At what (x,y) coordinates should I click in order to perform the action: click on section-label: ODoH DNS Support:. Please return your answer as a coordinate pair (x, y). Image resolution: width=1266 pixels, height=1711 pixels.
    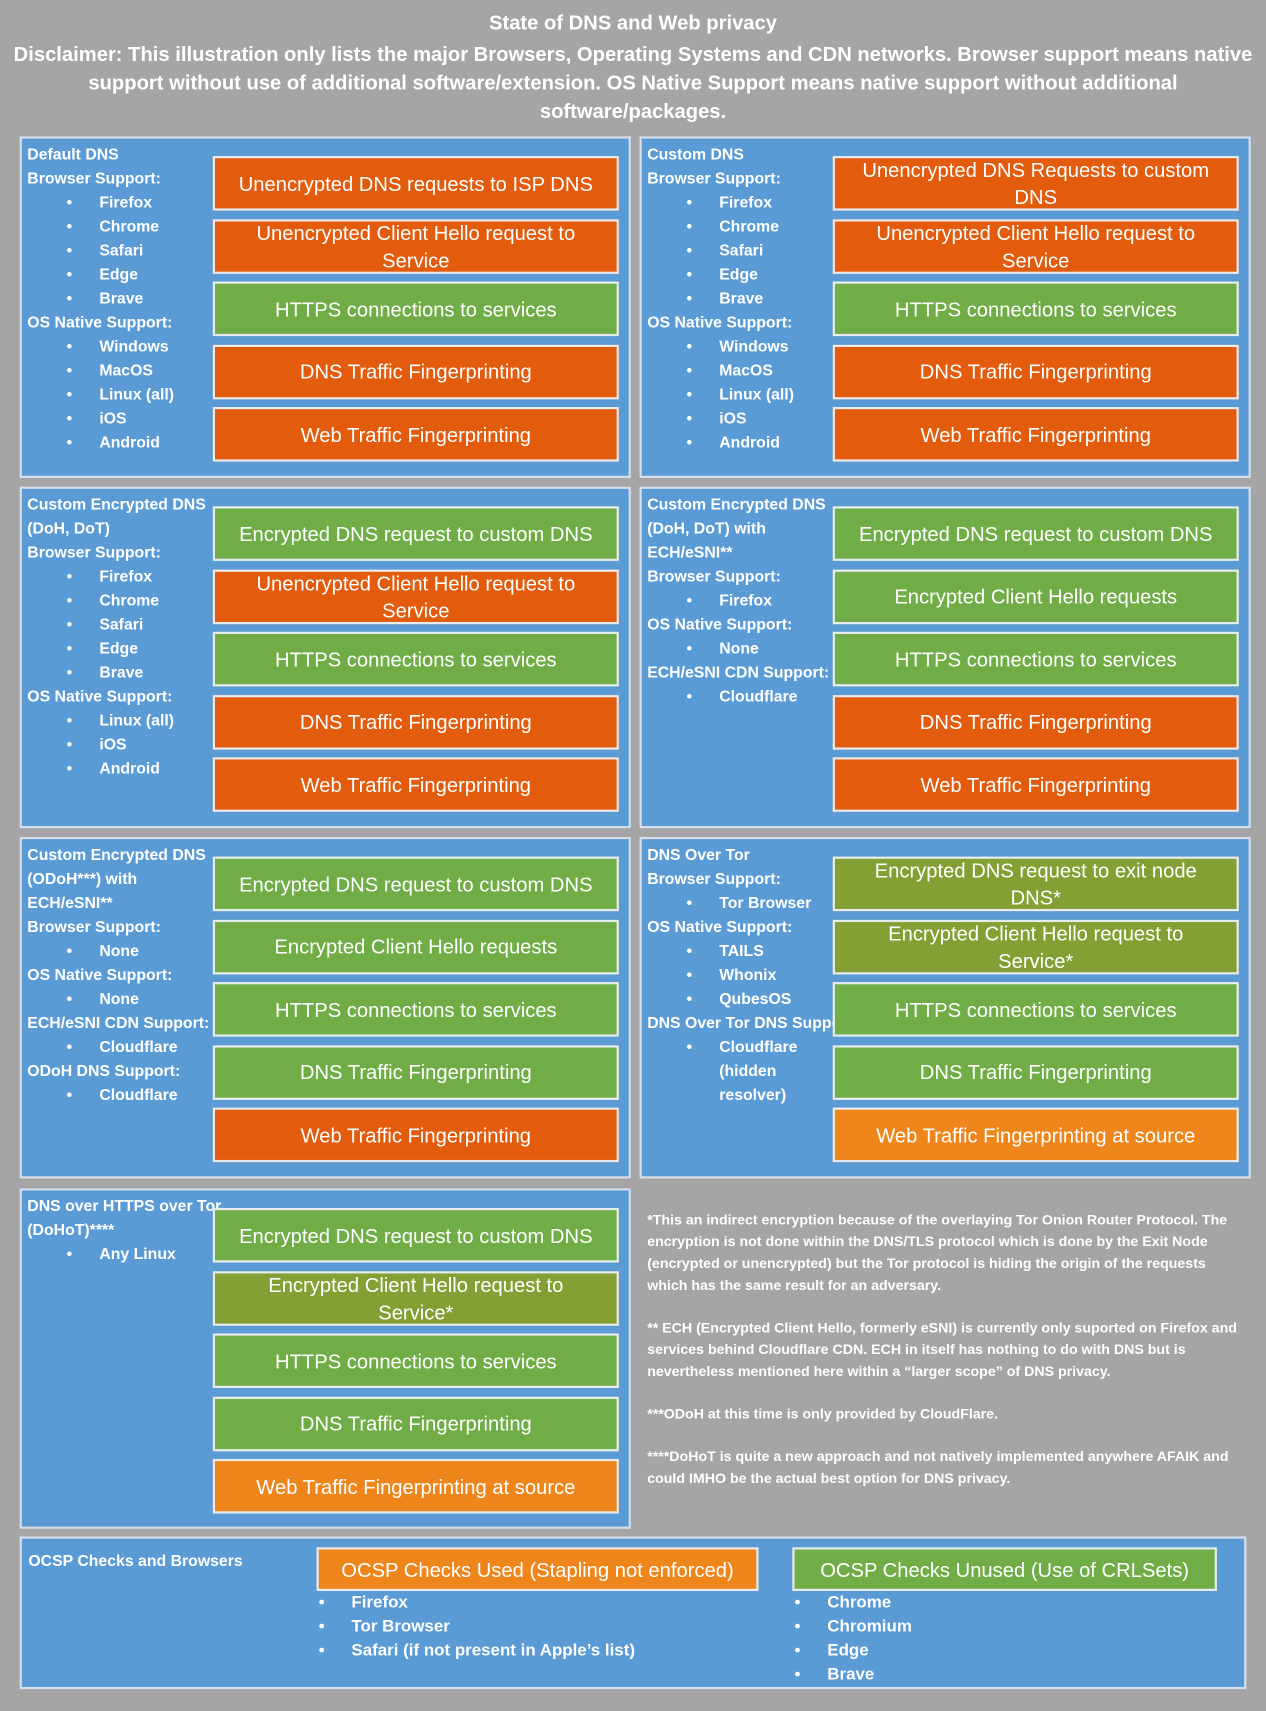
    Looking at the image, I should click on (104, 1071).